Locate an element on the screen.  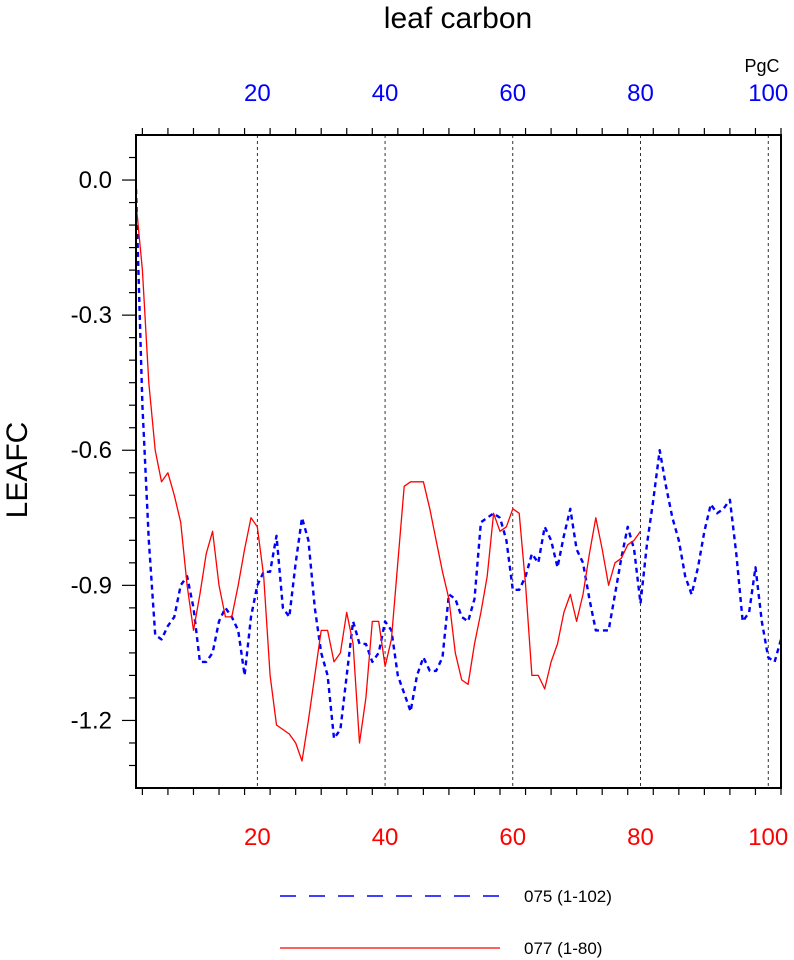
x-tick-label-top-20: 20 is located at coordinates (257, 93).